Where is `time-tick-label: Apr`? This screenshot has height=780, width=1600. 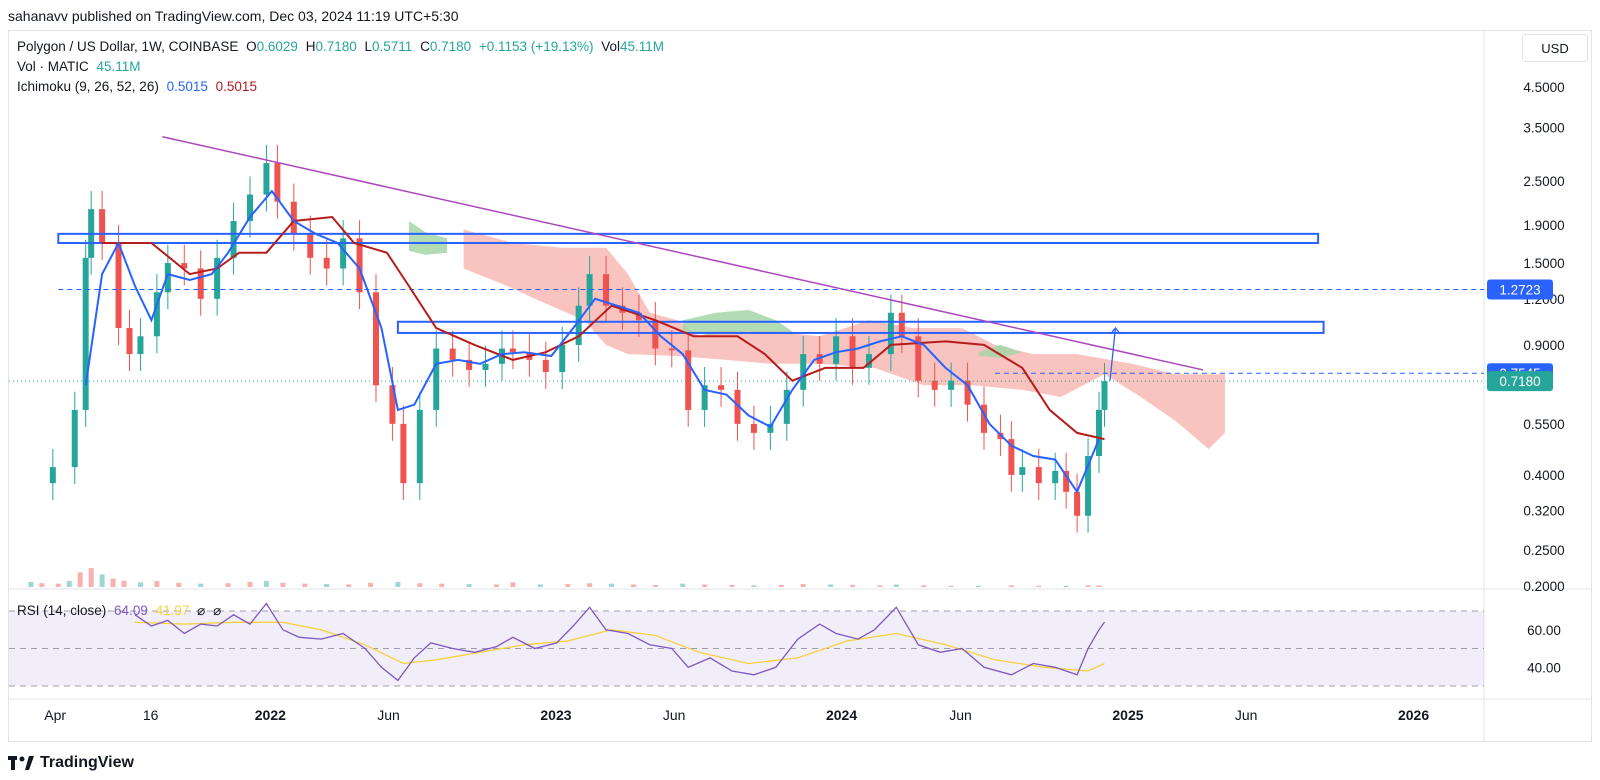
time-tick-label: Apr is located at coordinates (55, 715).